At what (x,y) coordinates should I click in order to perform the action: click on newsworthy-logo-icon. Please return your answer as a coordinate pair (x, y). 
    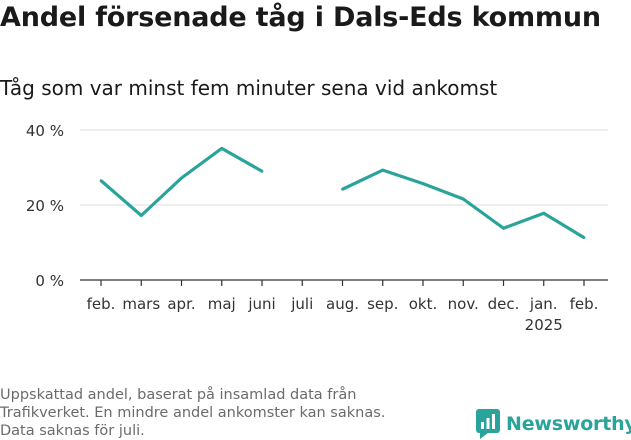
    Looking at the image, I should click on (488, 424).